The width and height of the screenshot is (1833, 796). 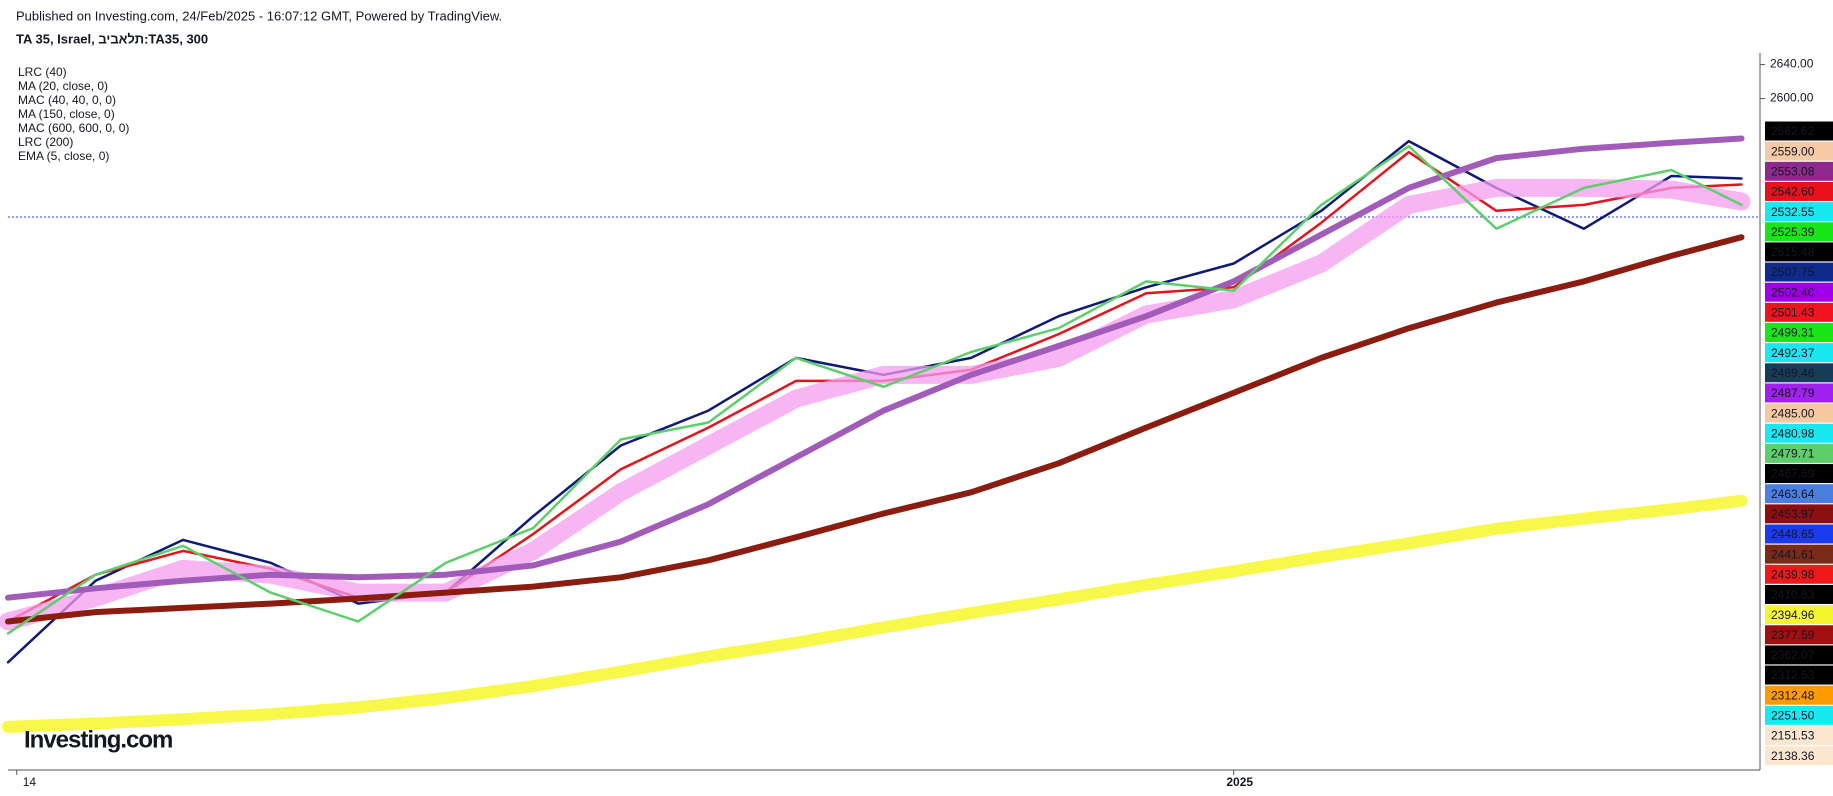 What do you see at coordinates (1793, 313) in the screenshot?
I see `price-tag-label: 2501.43` at bounding box center [1793, 313].